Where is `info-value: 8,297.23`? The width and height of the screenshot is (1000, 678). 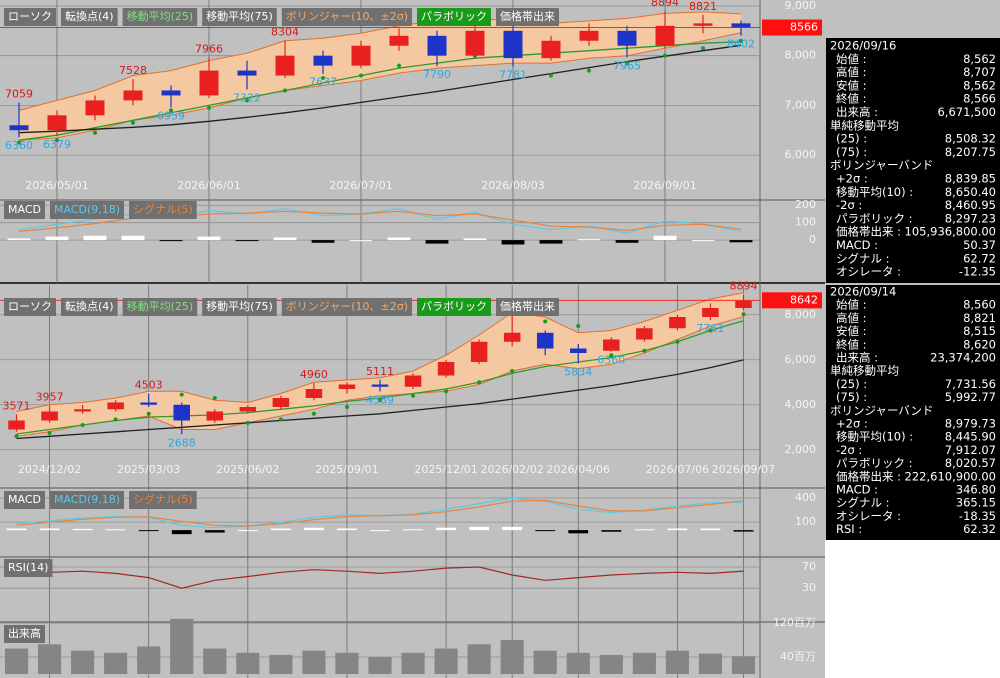 info-value: 8,297.23 is located at coordinates (970, 218).